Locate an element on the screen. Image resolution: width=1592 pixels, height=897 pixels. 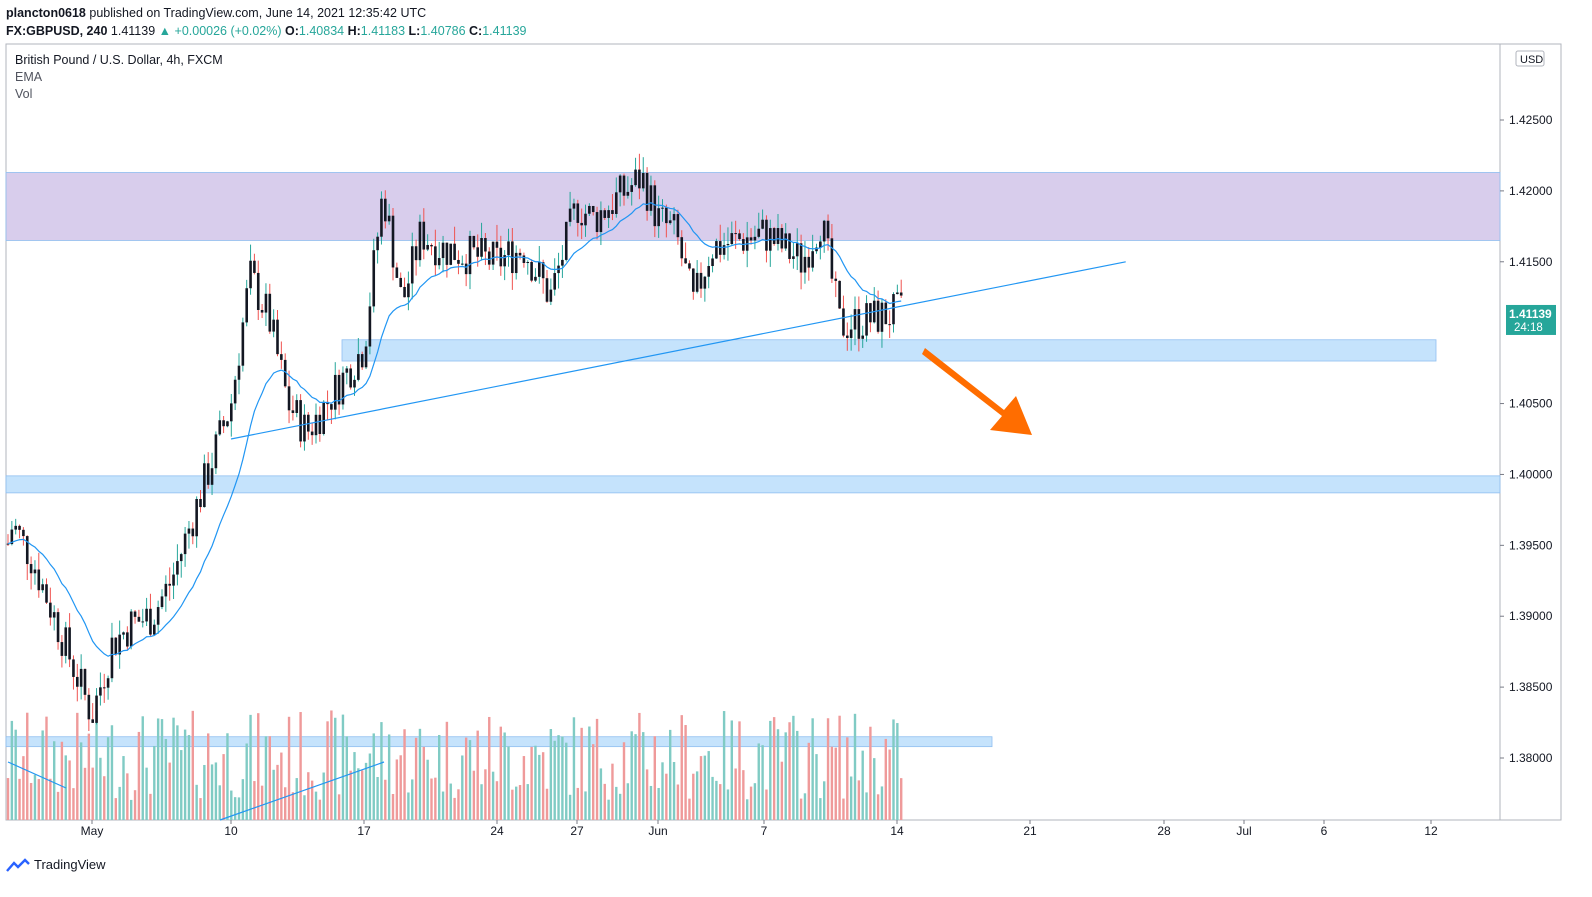
currency-badge is located at coordinates (1530, 58).